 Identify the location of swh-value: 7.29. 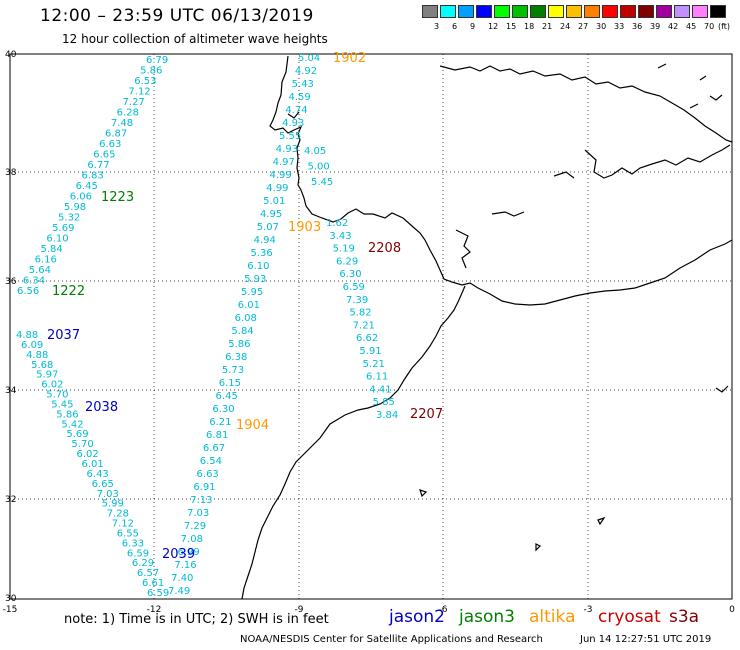
(195, 526).